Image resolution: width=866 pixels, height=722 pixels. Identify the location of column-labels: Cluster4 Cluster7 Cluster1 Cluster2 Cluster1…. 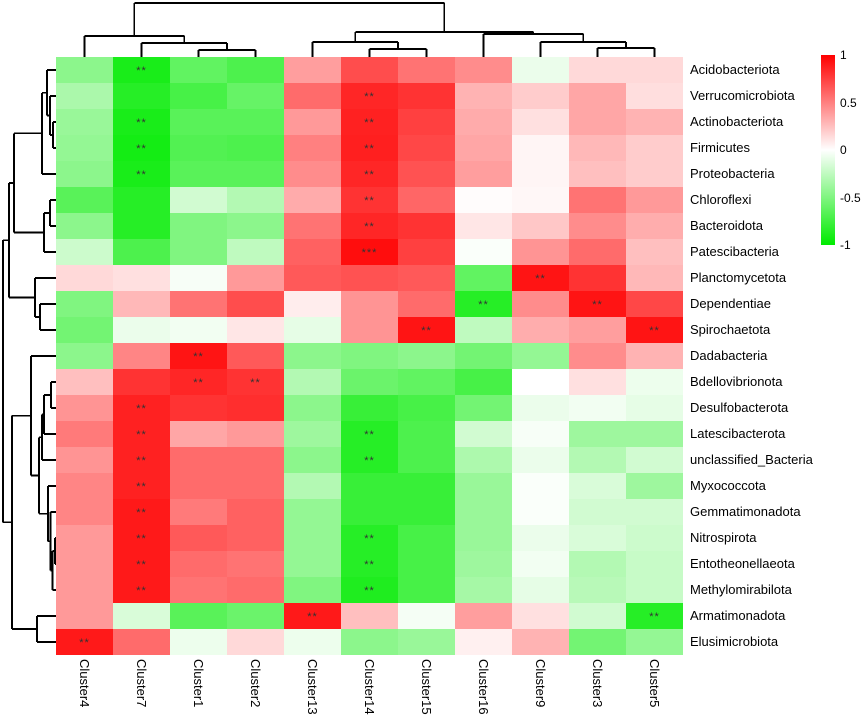
(369, 690).